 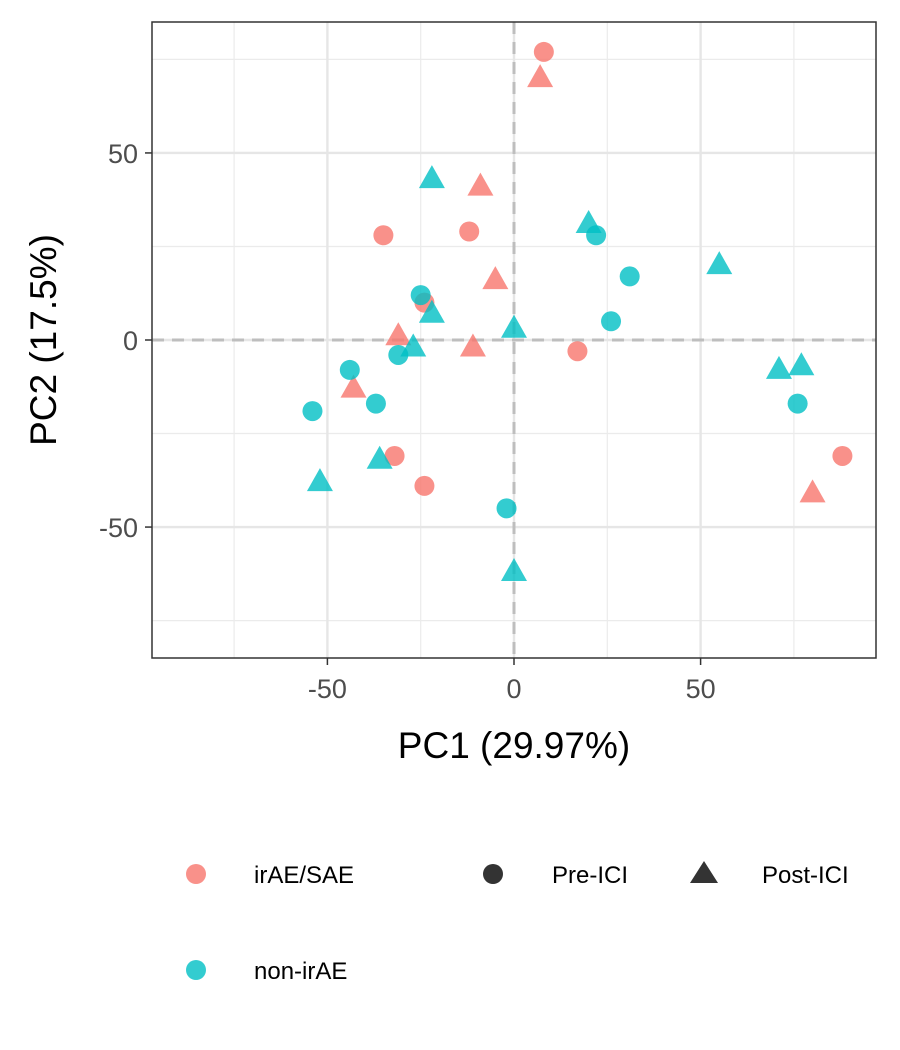 What do you see at coordinates (513, 689) in the screenshot?
I see `x-tick-label: 0` at bounding box center [513, 689].